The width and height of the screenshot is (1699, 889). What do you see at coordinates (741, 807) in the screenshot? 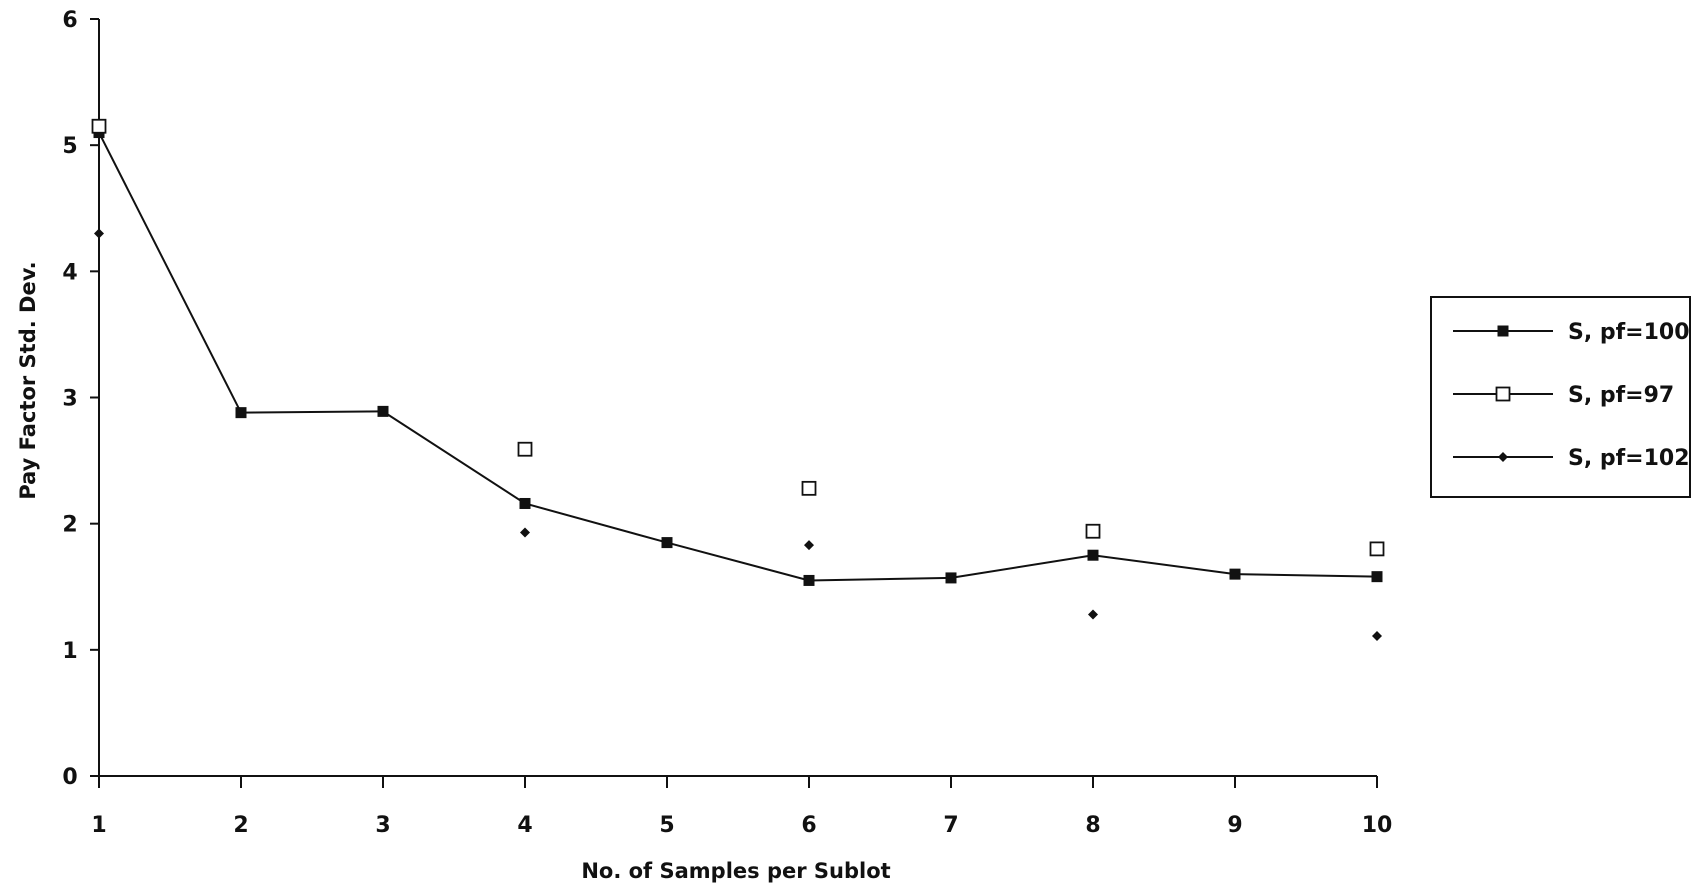
I see `x-ticks: 1 2 3 4 5 6 7 8 9 10` at bounding box center [741, 807].